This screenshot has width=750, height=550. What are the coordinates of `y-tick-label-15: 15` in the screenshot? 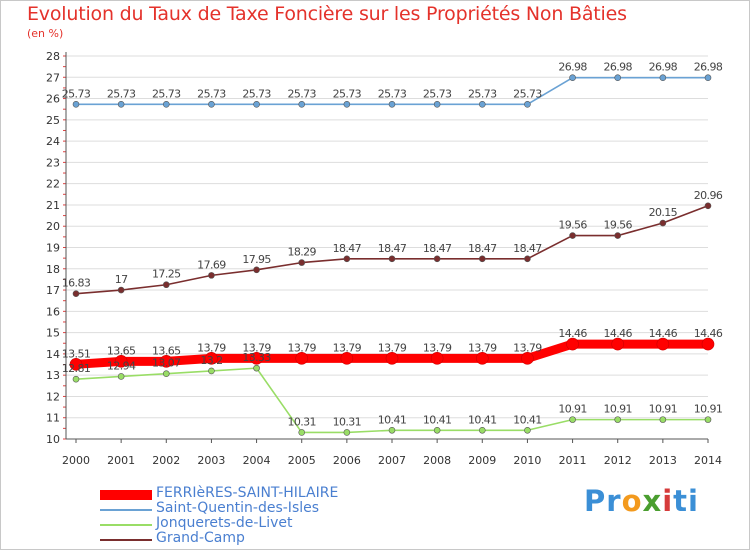 It's located at (53, 333).